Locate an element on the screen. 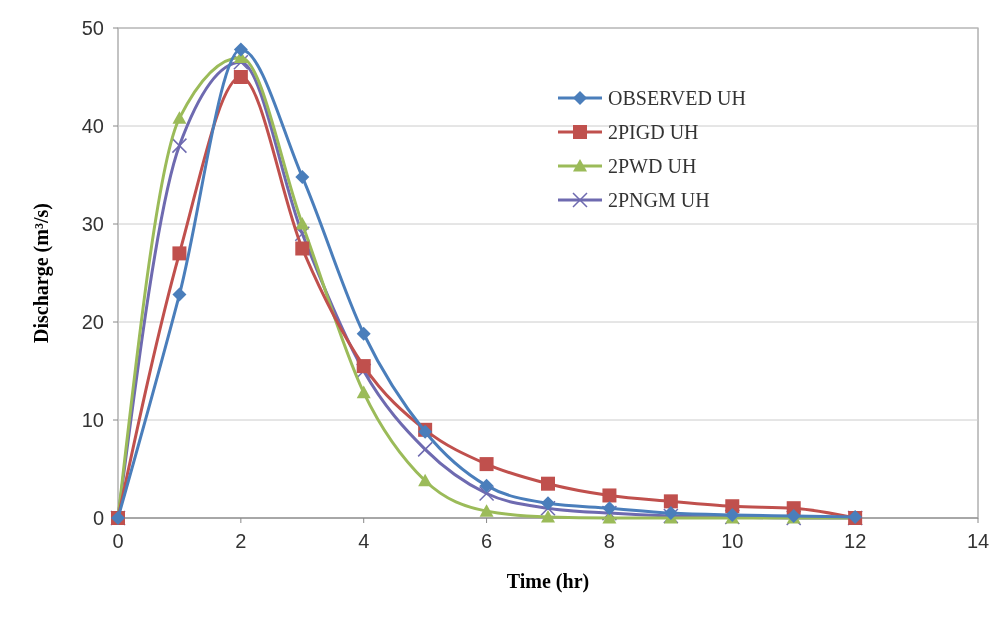 The height and width of the screenshot is (629, 1007). x-tick-label: 2 is located at coordinates (241, 541).